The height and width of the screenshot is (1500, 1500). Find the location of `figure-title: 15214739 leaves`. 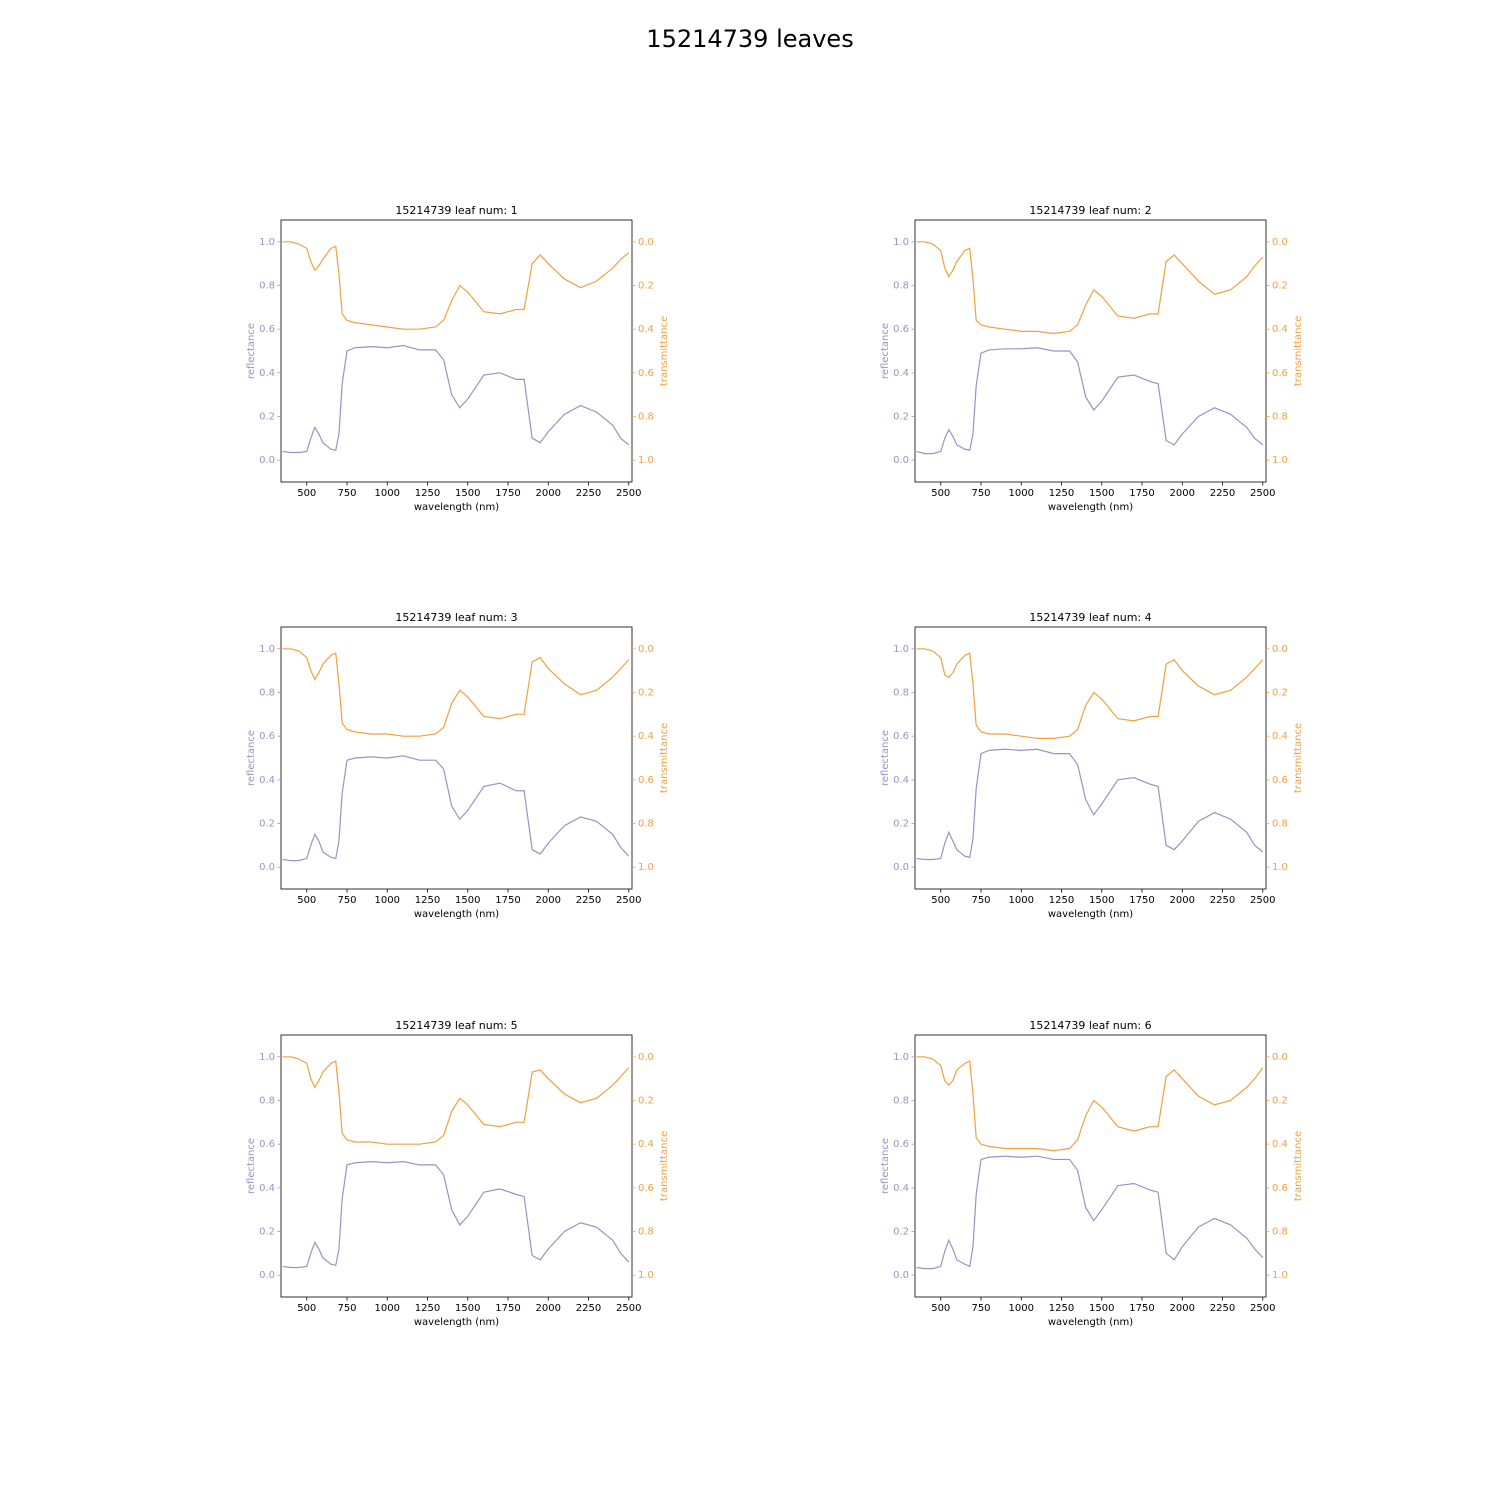

figure-title: 15214739 leaves is located at coordinates (749, 39).